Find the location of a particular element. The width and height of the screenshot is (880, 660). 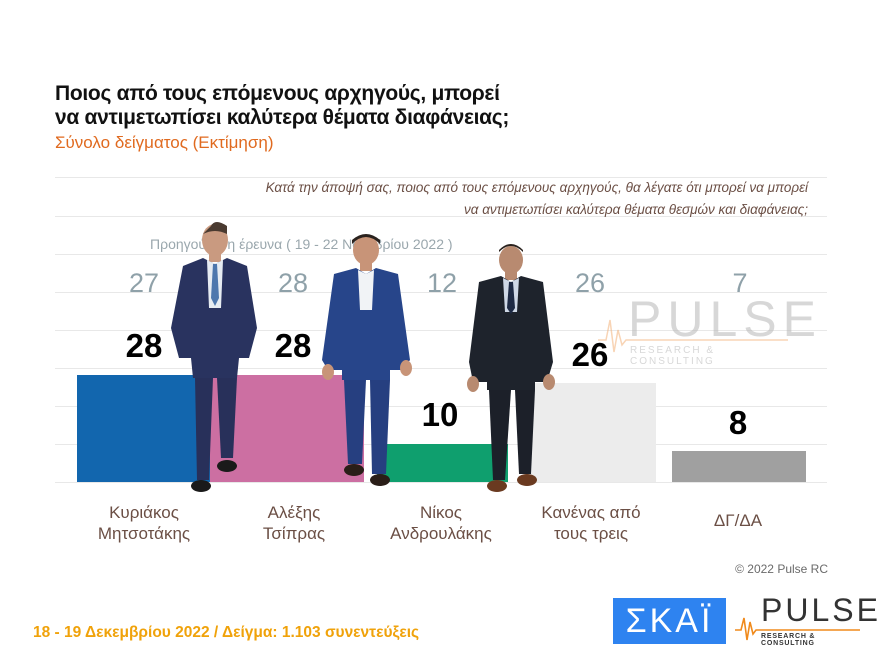

previous-value-dk-na: 7 is located at coordinates (740, 283).